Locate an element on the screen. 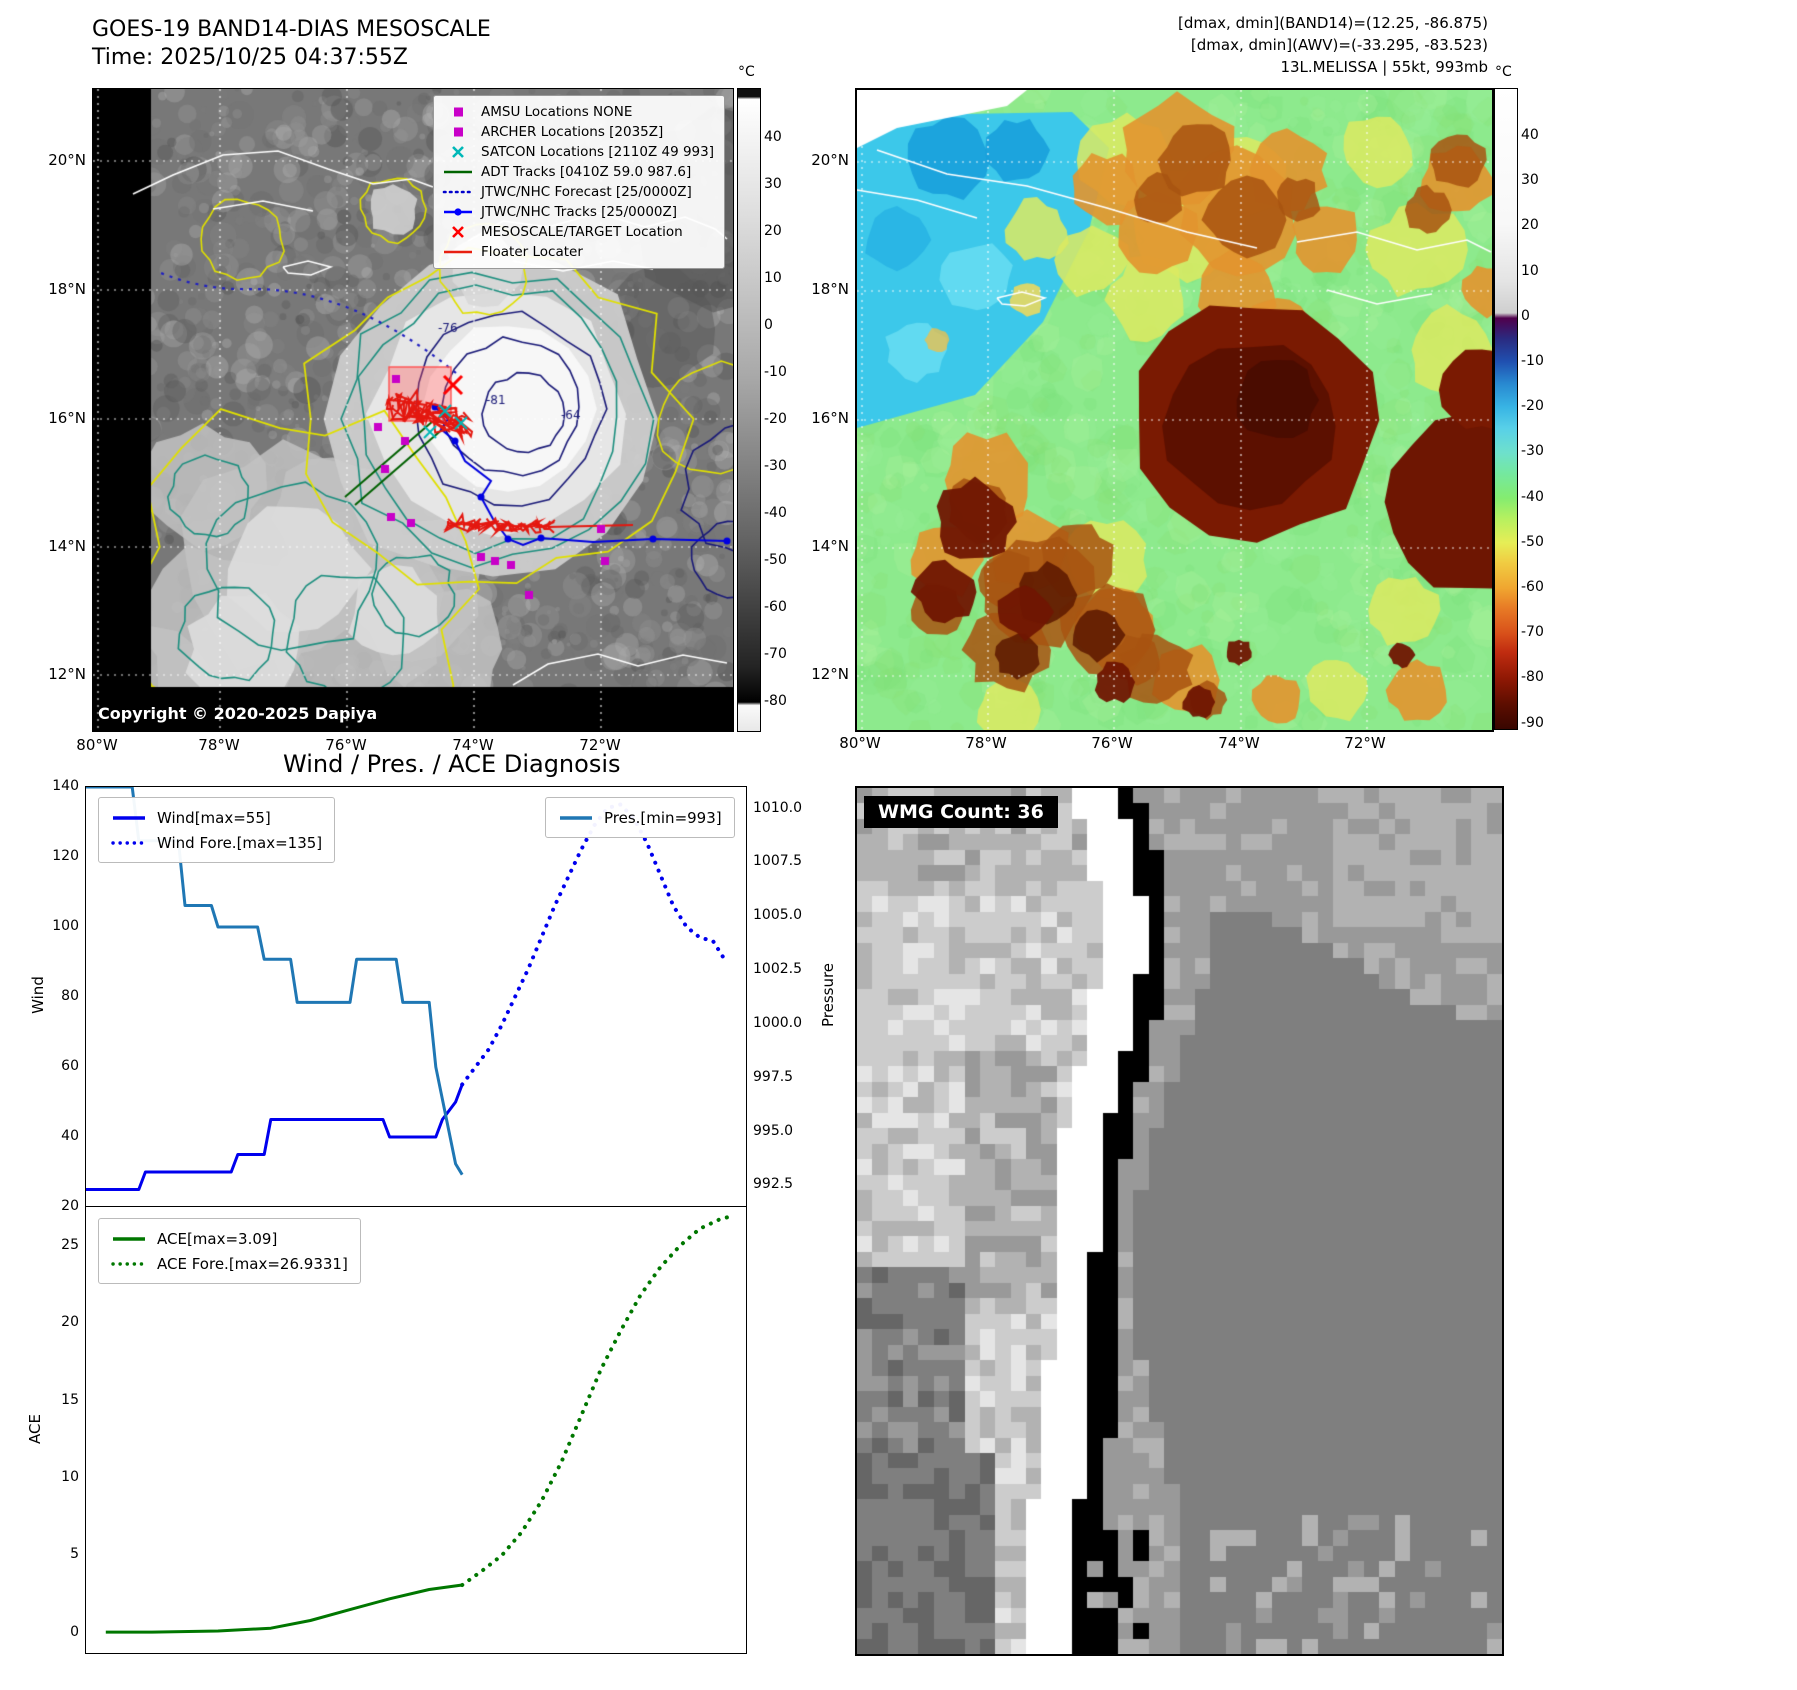 The width and height of the screenshot is (1797, 1690). legend-item: JTWC/NHC Forecast [25/0000Z] is located at coordinates (578, 192).